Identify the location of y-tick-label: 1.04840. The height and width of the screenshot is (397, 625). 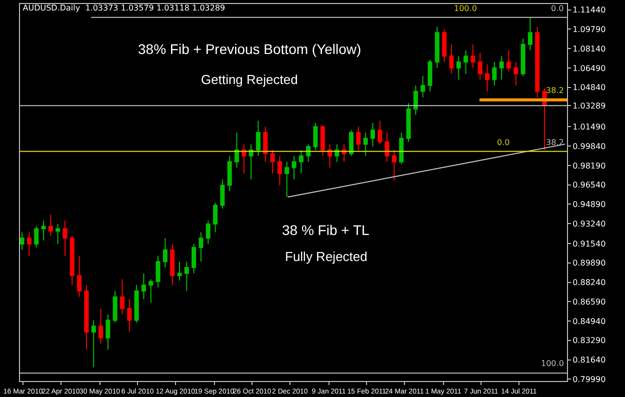
(589, 87).